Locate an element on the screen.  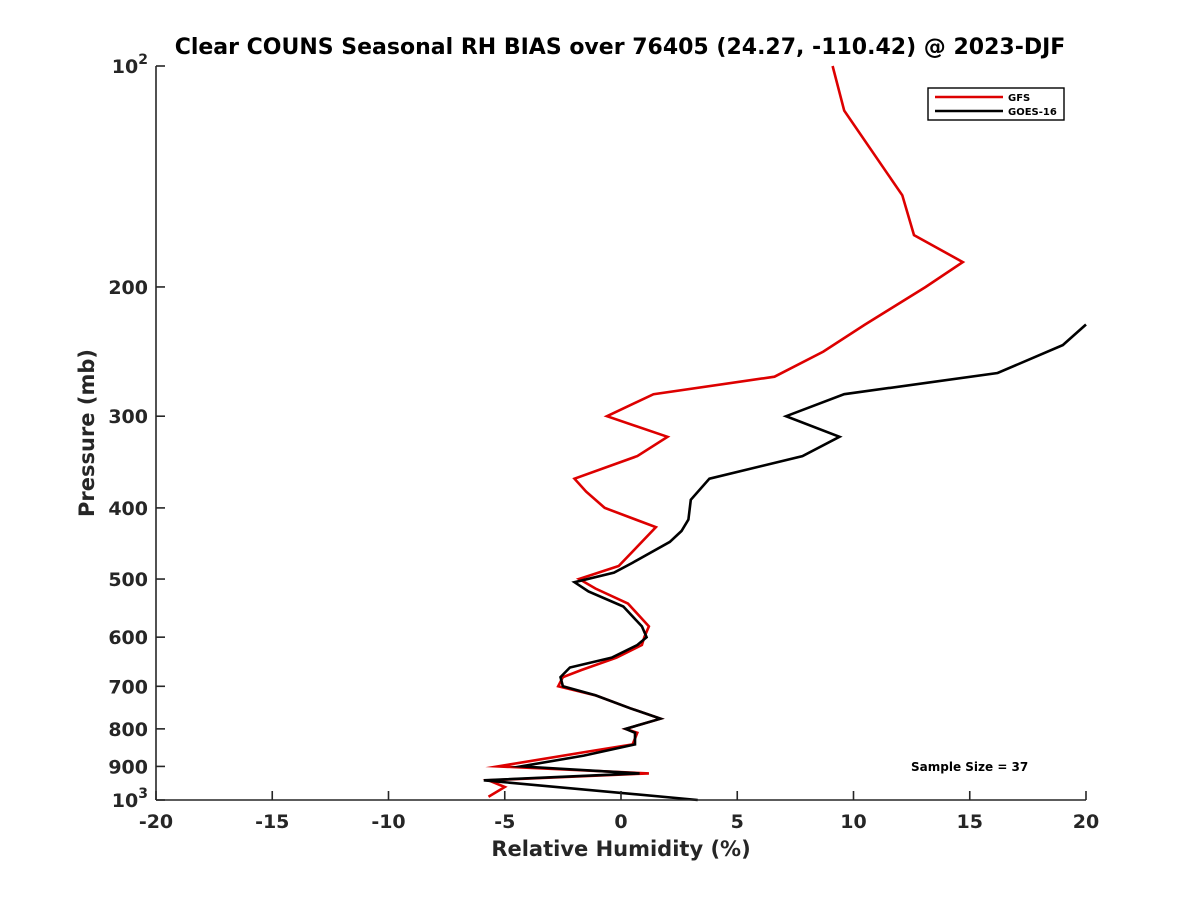
x-tick-label: 5 is located at coordinates (737, 822).